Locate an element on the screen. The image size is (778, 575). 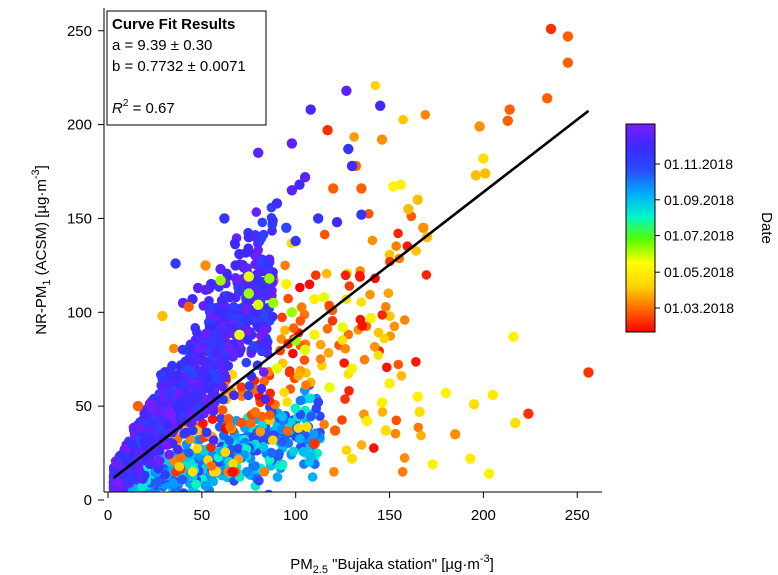
x-tick-label: 200 is located at coordinates (483, 515).